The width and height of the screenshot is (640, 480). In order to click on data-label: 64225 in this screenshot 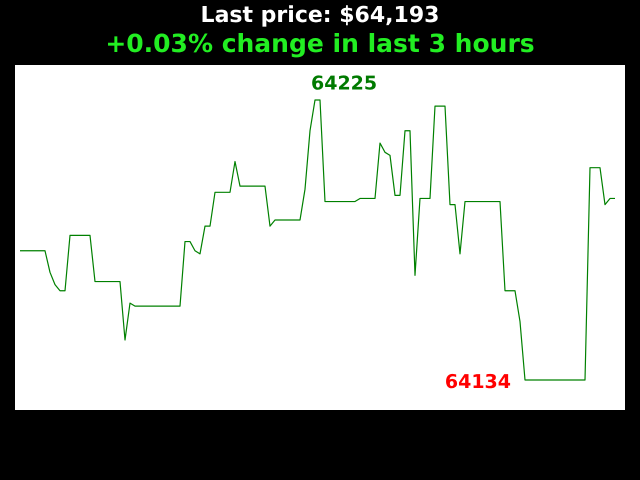, I will do `click(344, 83)`.